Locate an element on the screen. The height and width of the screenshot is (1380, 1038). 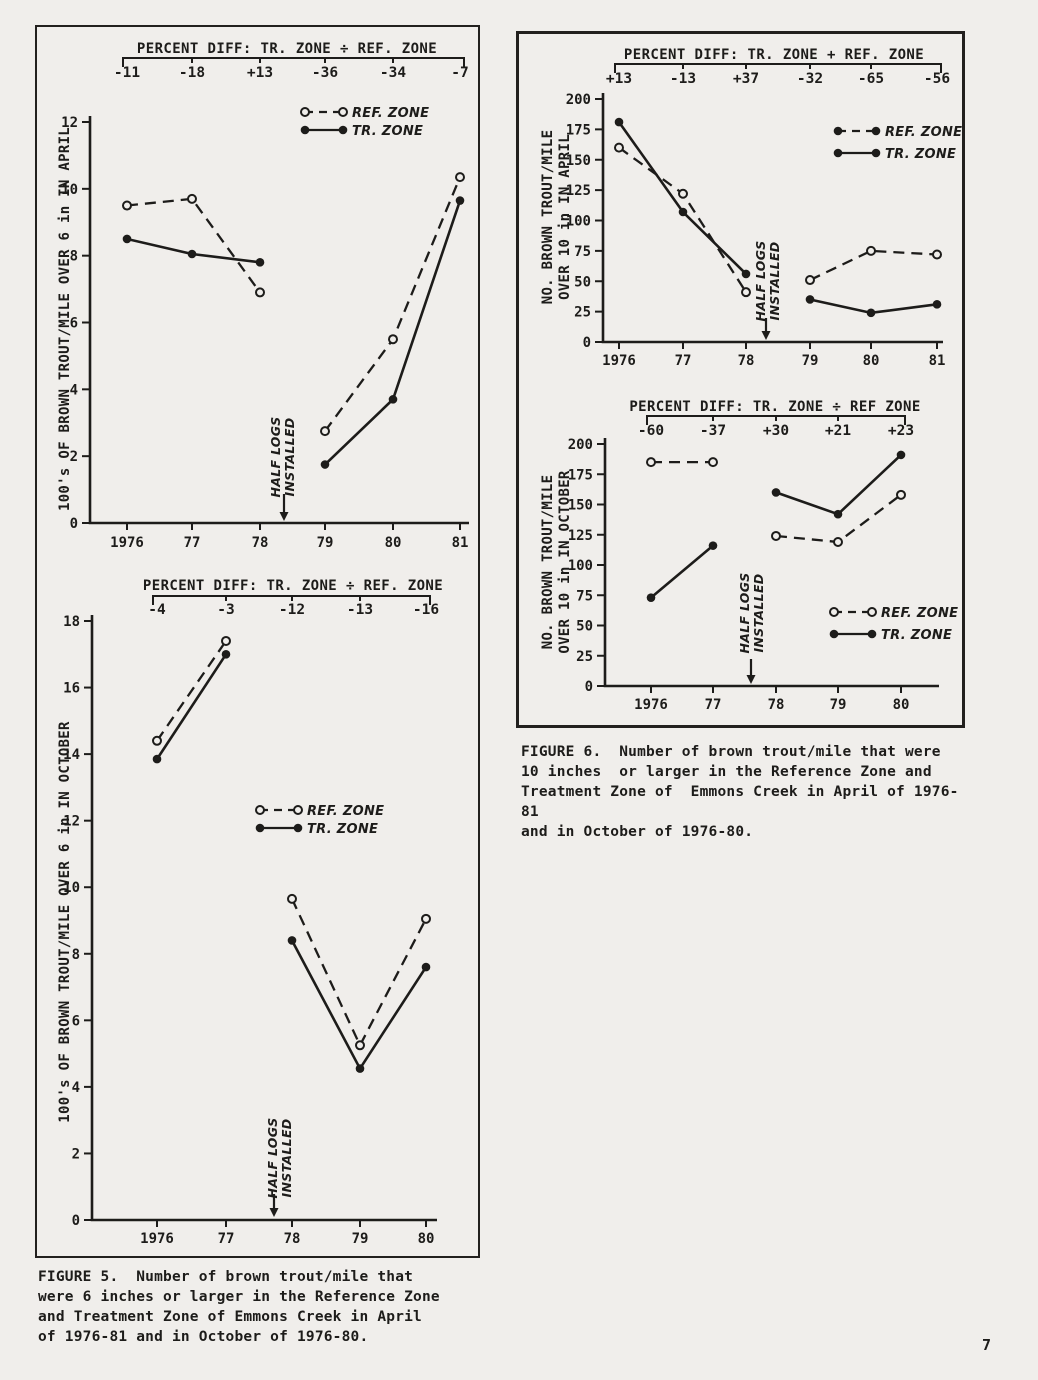
x-tick-label: 77 is located at coordinates (683, 361).